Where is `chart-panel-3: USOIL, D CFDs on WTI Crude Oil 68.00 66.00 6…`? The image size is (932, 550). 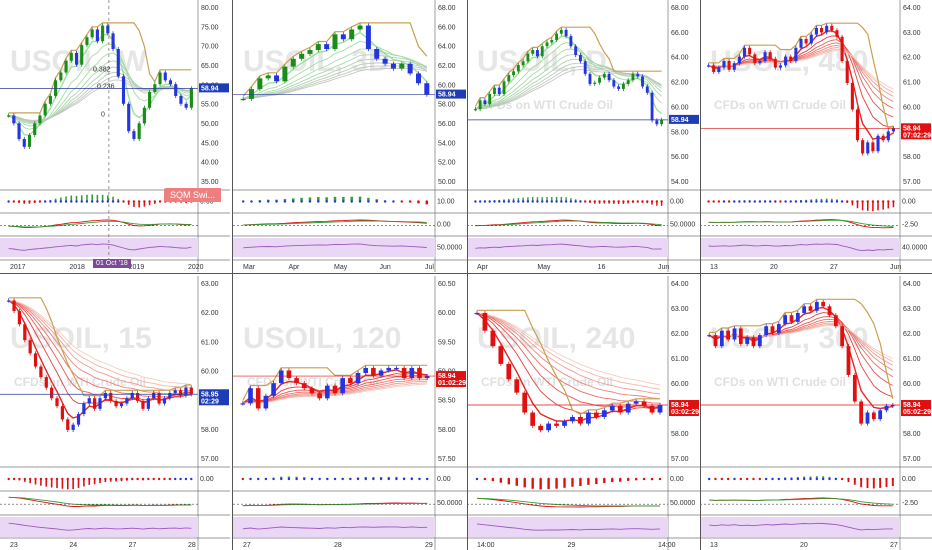
chart-panel-3: USOIL, D CFDs on WTI Crude Oil 68.00 66.00 6… is located at coordinates (583, 136).